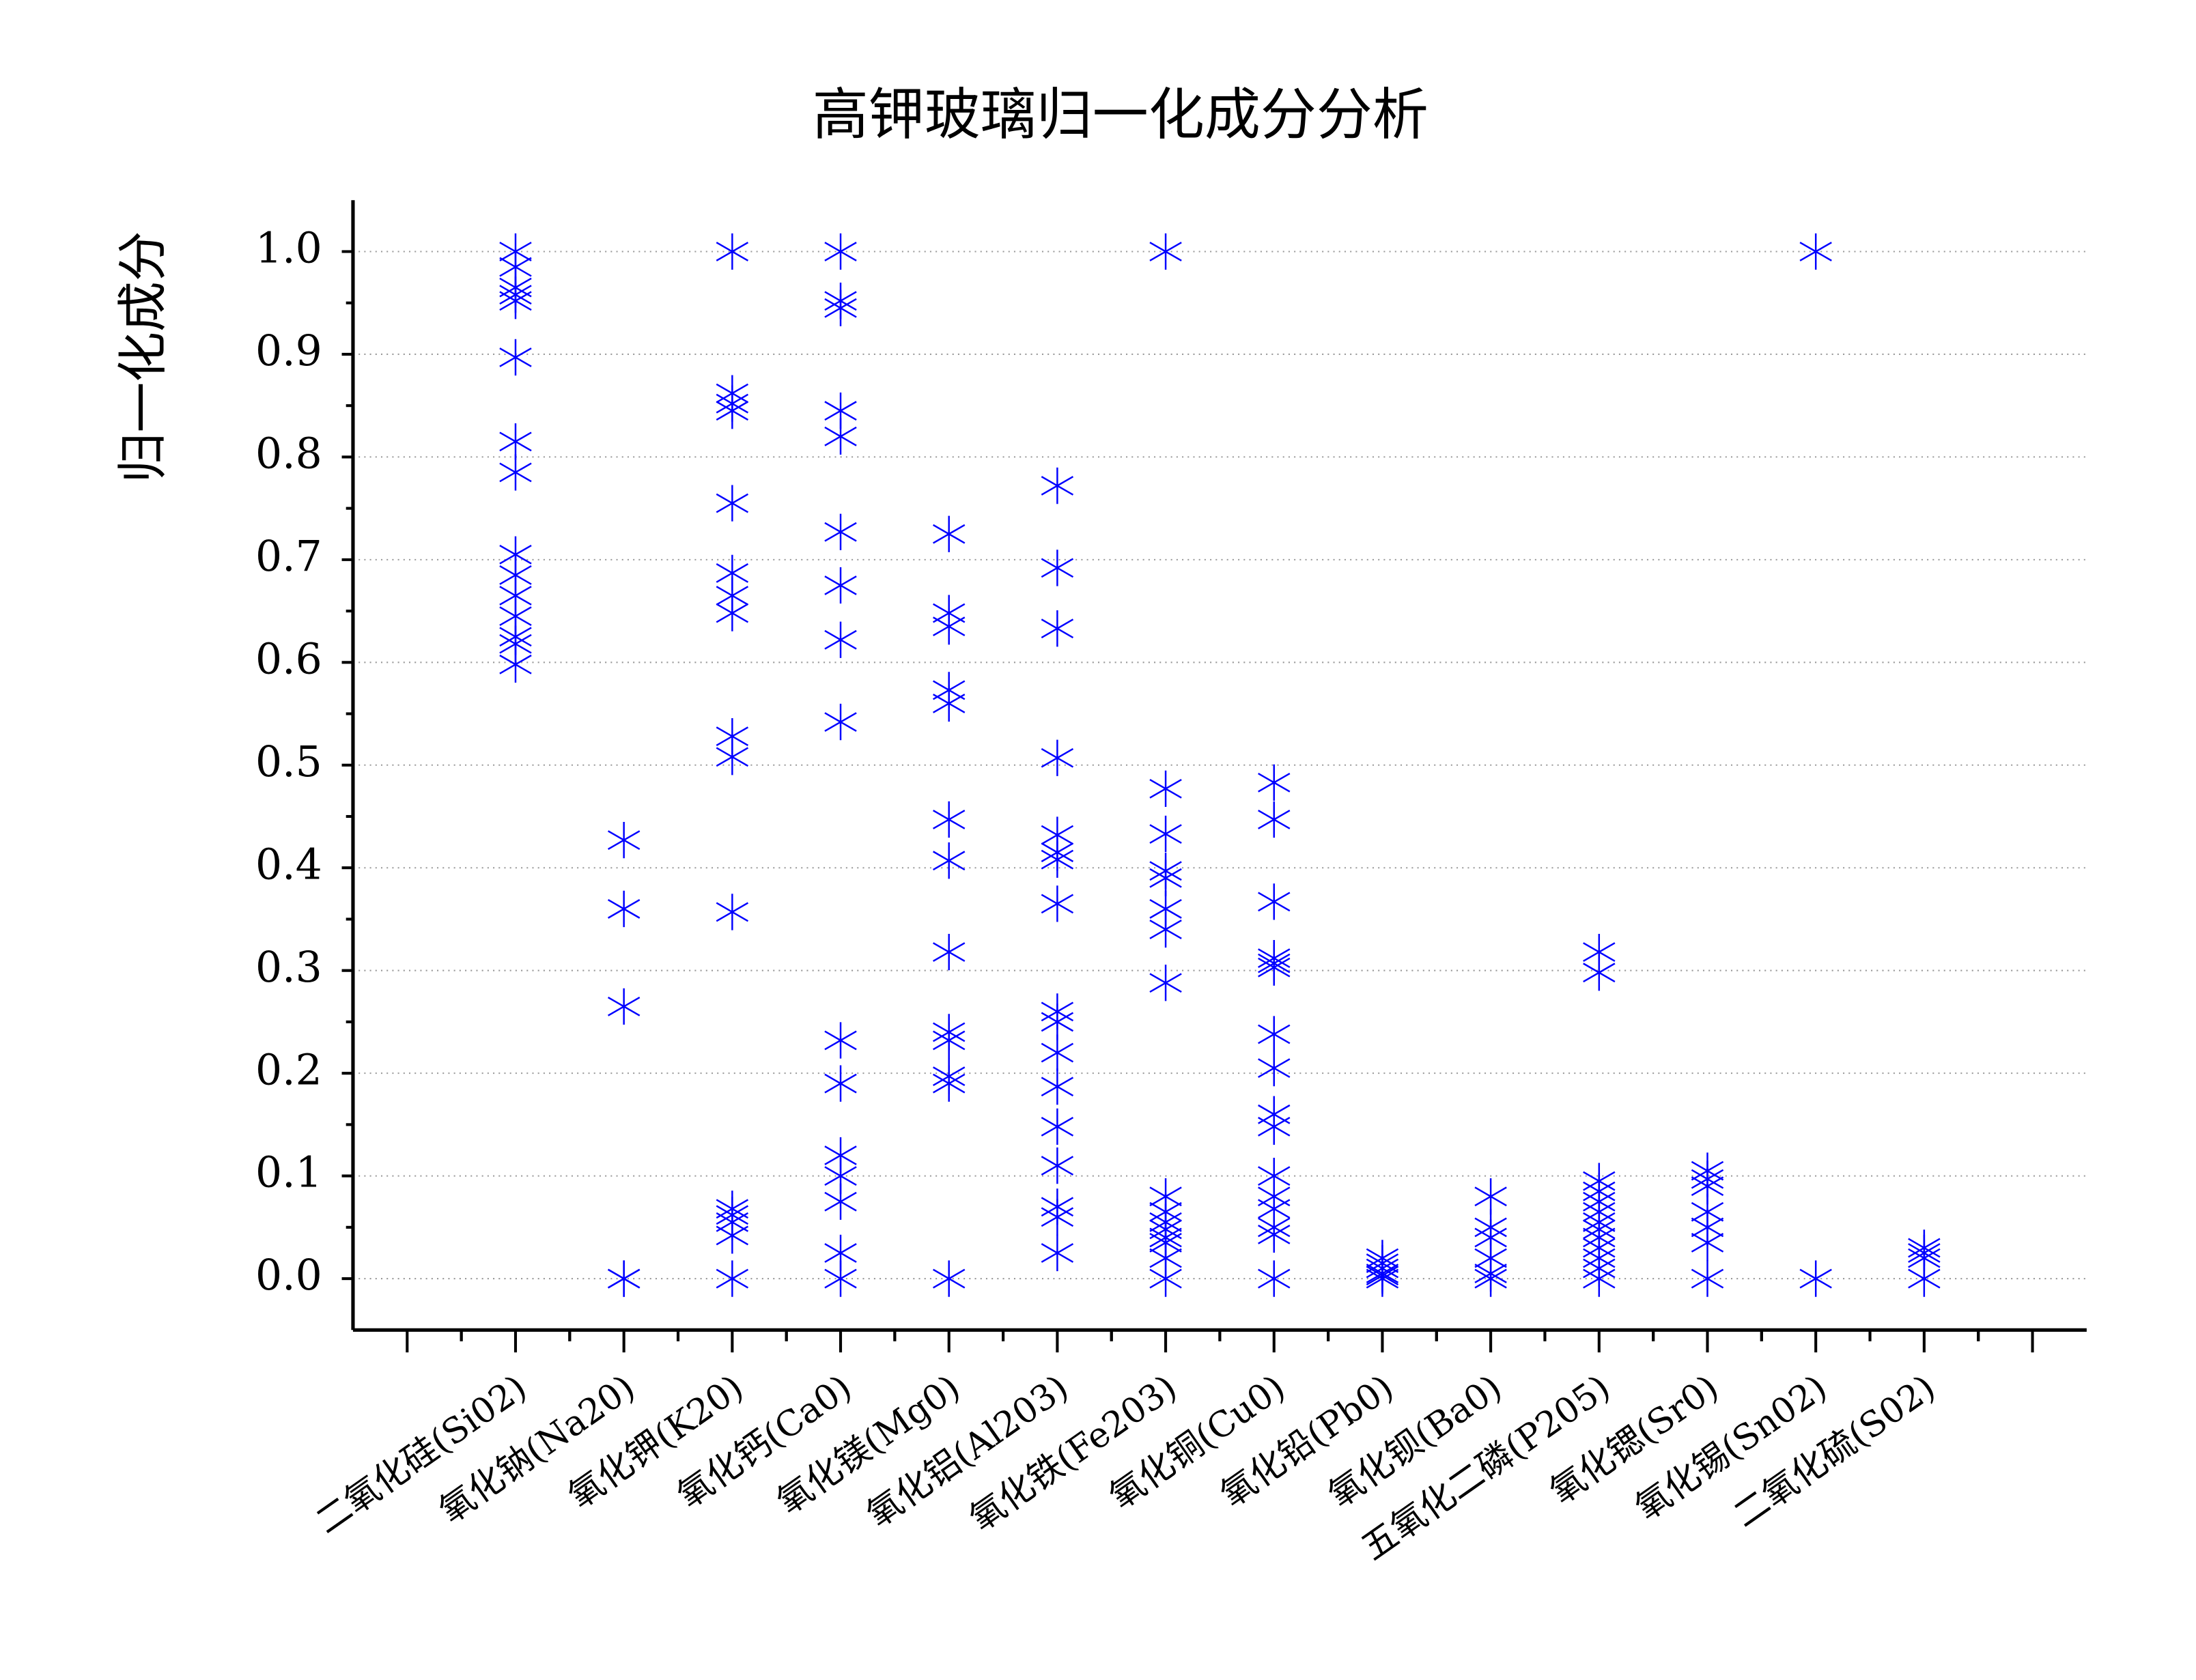  What do you see at coordinates (289, 658) in the screenshot?
I see `y-tick-label: 0.6` at bounding box center [289, 658].